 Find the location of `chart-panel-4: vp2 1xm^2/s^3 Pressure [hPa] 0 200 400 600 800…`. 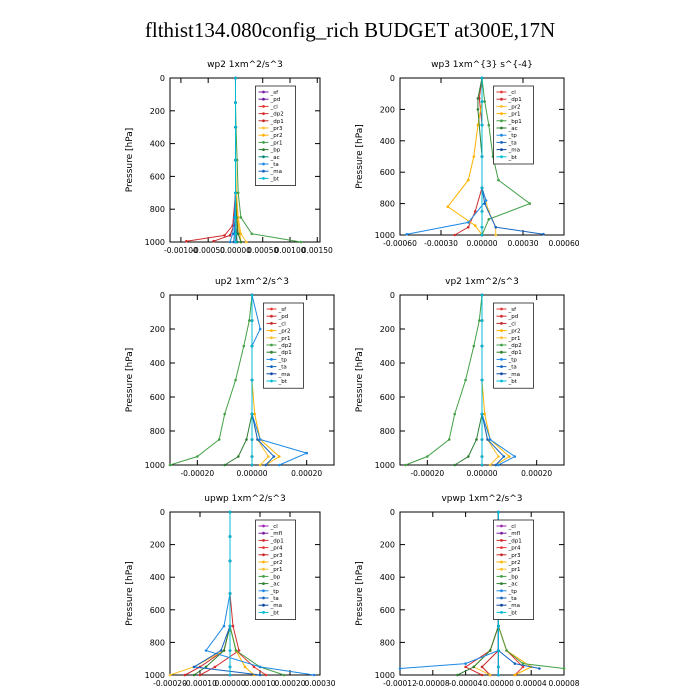

chart-panel-4: vp2 1xm^2/s^3 Pressure [hPa] 0 200 400 600 800… is located at coordinates (460, 377).